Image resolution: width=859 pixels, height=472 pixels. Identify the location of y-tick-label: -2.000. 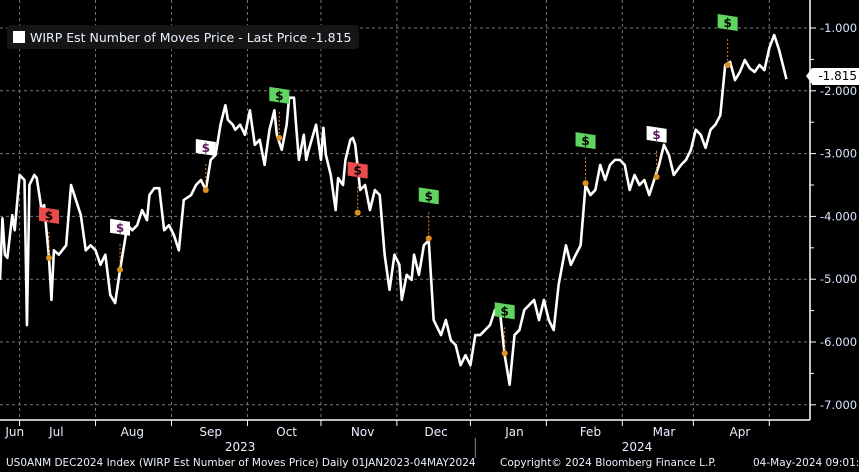
(838, 91).